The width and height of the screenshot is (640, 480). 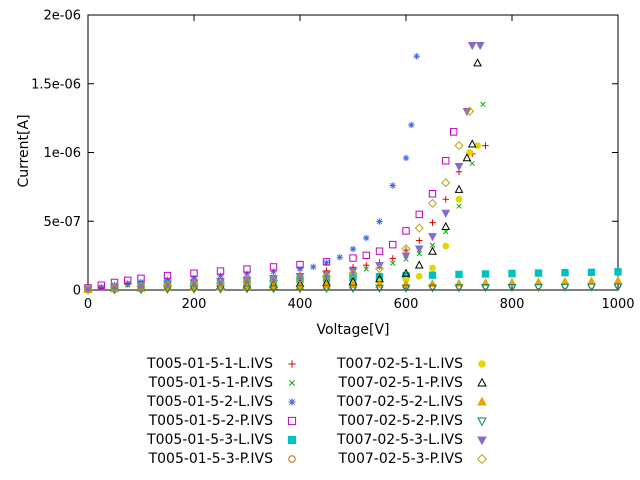 I want to click on legend-item: T007-02-5-1-L.IVS, so click(x=415, y=363).